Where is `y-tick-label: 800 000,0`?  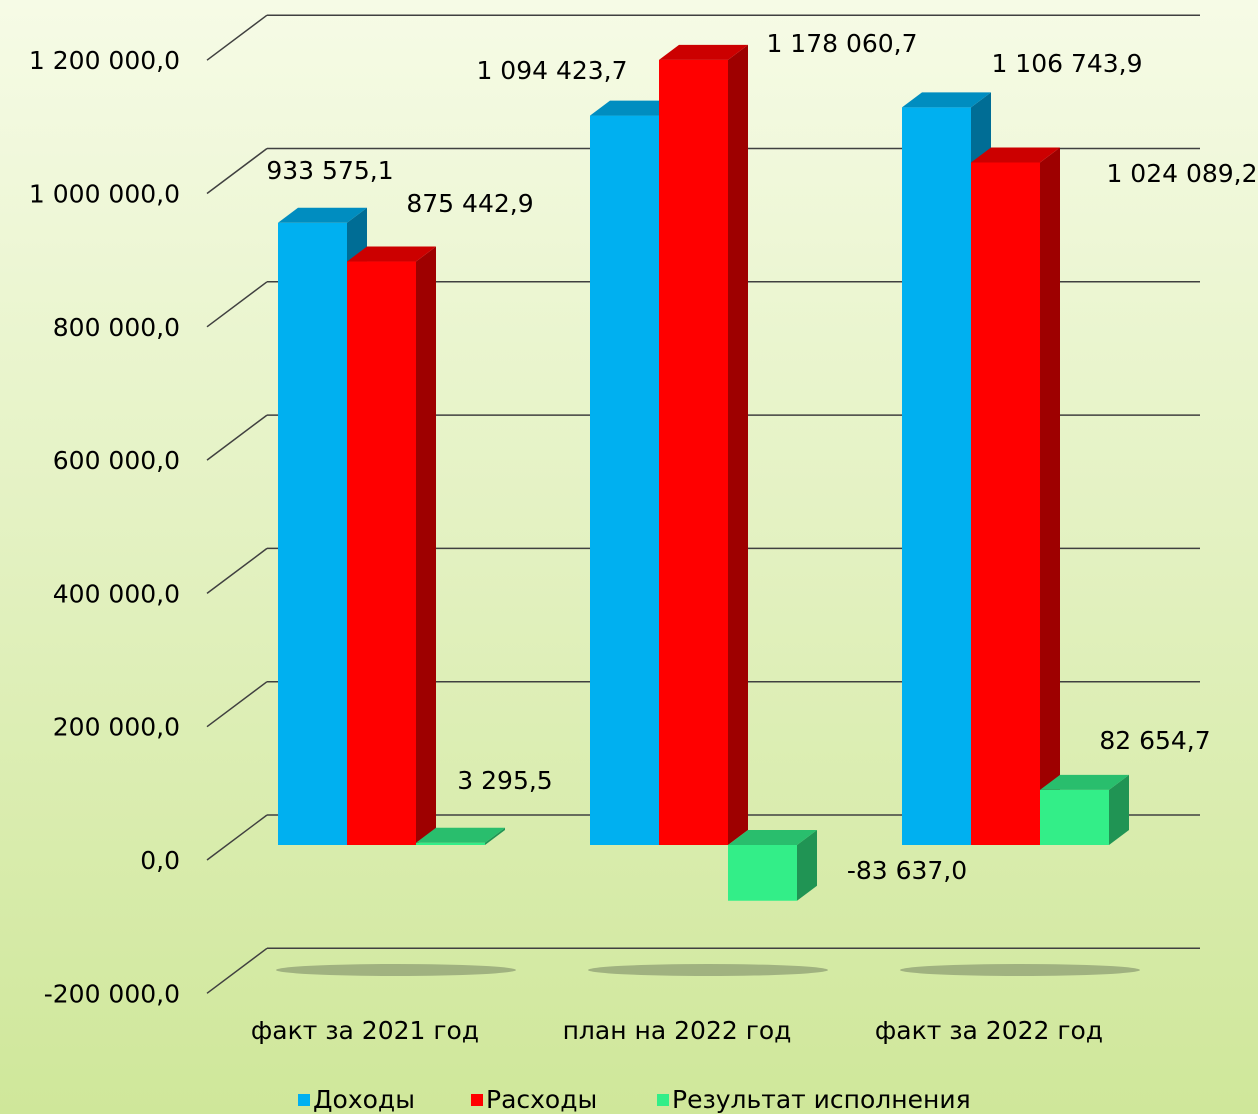
y-tick-label: 800 000,0 is located at coordinates (116, 327).